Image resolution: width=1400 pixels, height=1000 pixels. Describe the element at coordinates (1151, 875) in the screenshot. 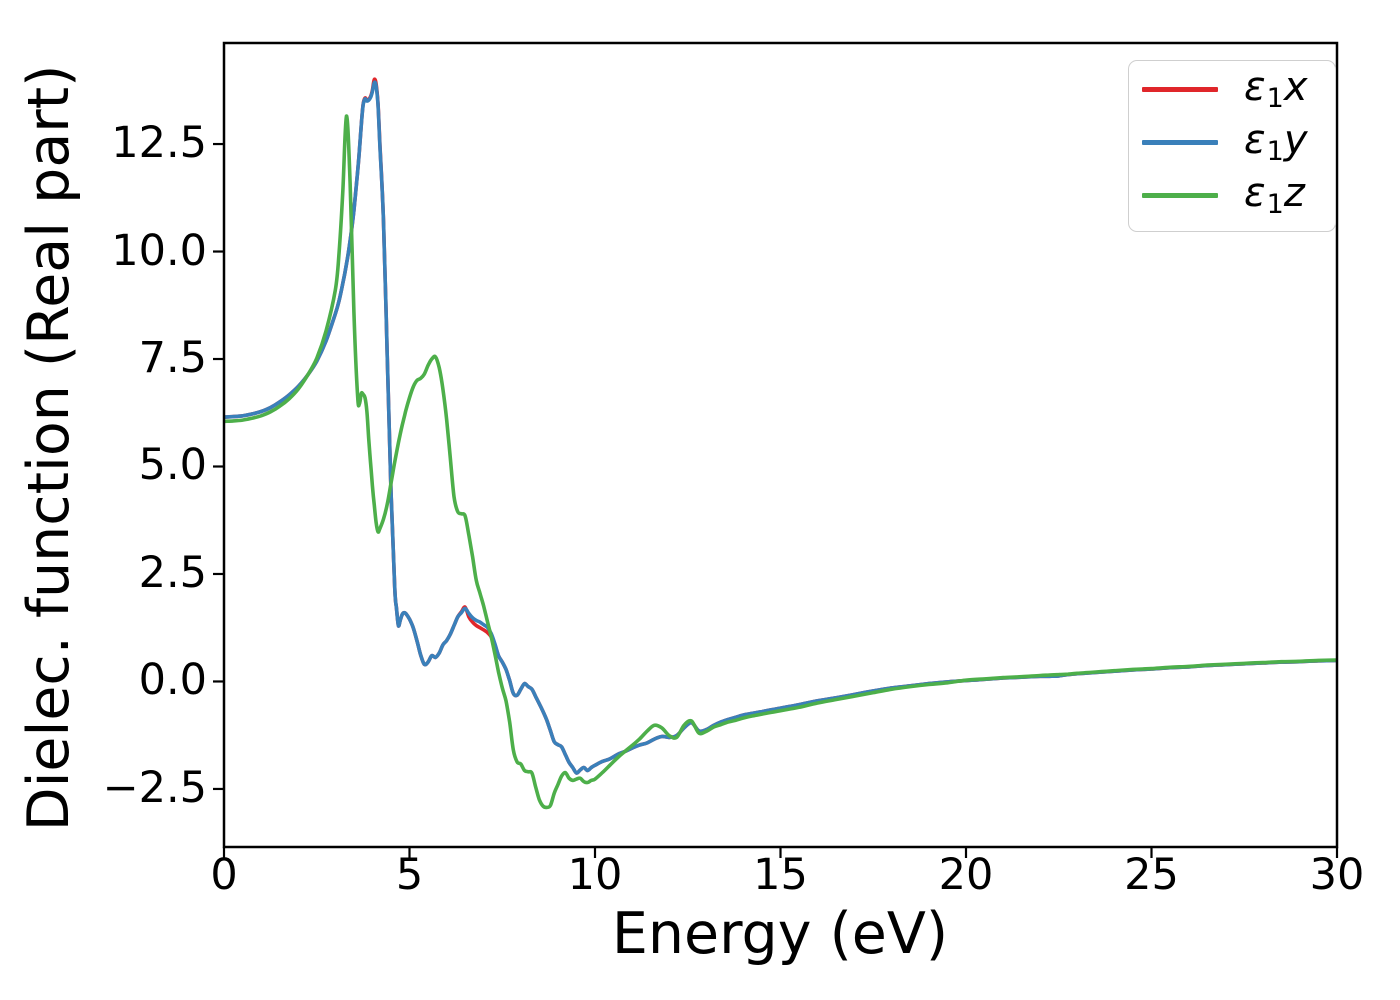

I see `x-tick-label: 25` at that location.